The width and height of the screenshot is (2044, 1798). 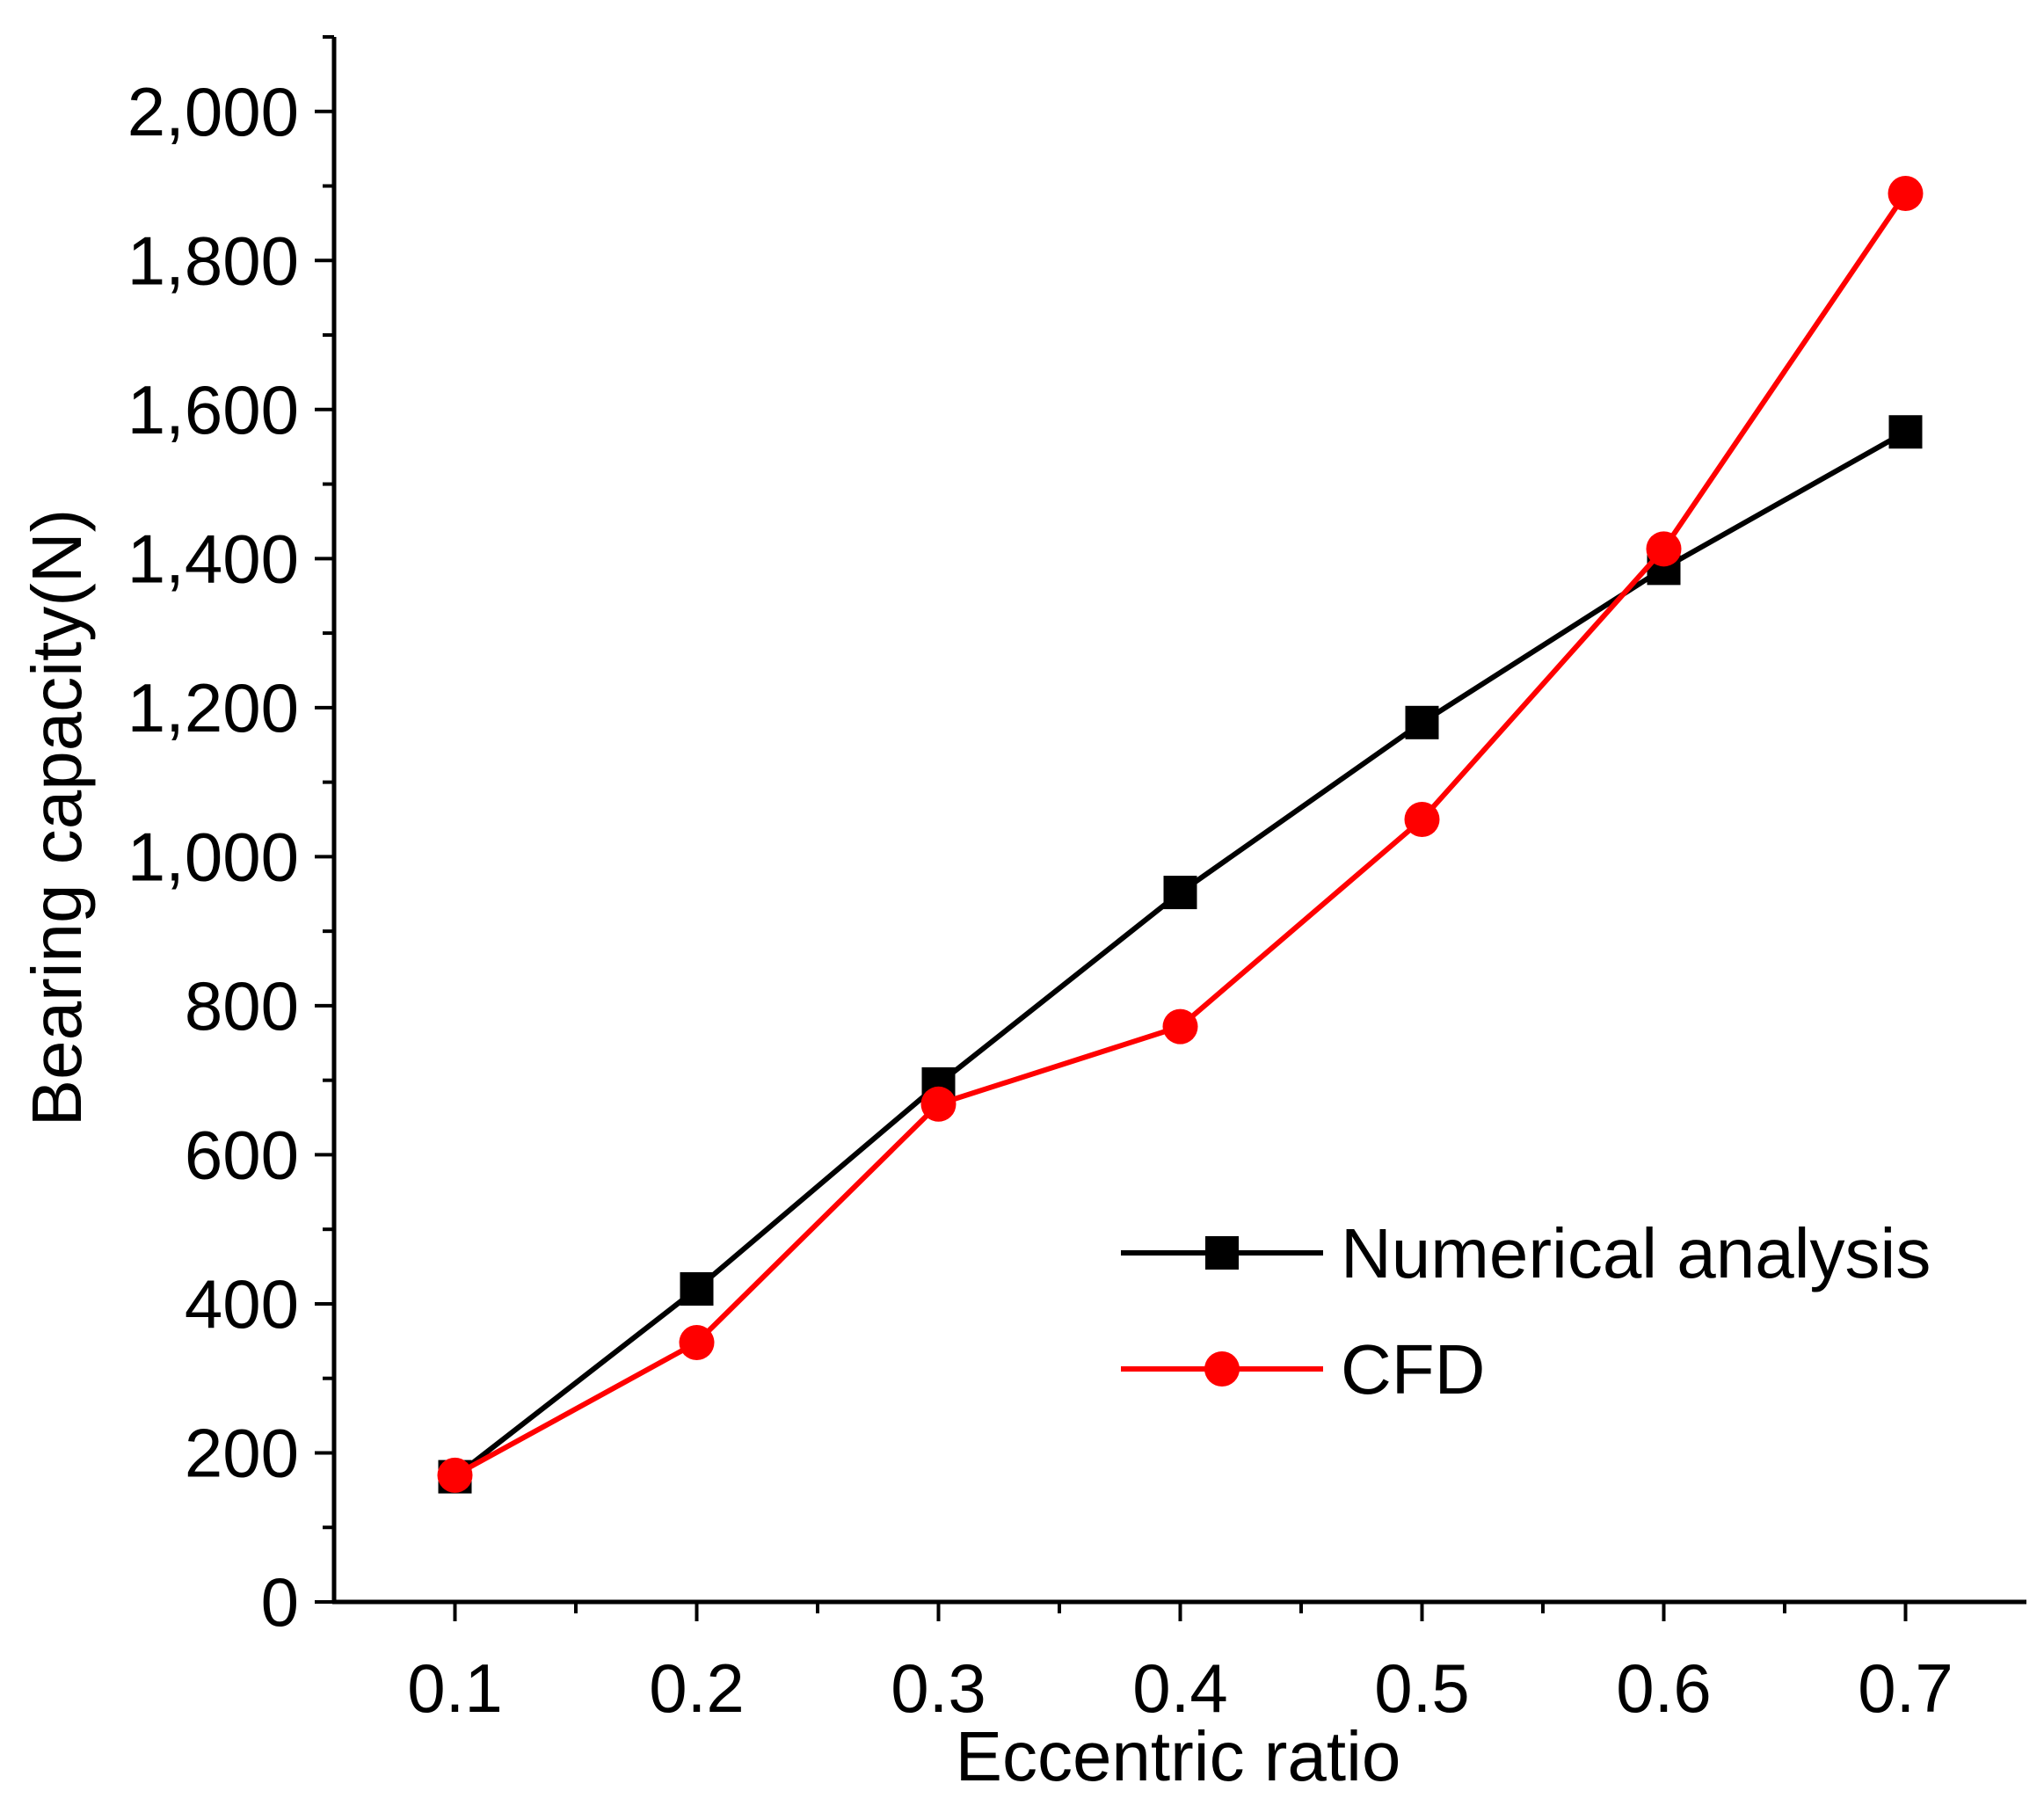 I want to click on y-tick-label: 2,000, so click(x=213, y=112).